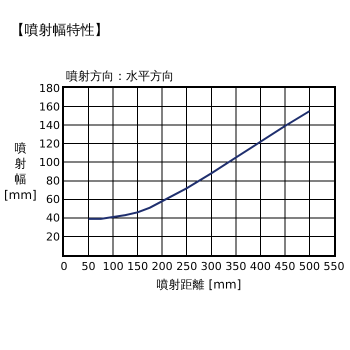  I want to click on x-tick-label: 450, so click(285, 266).